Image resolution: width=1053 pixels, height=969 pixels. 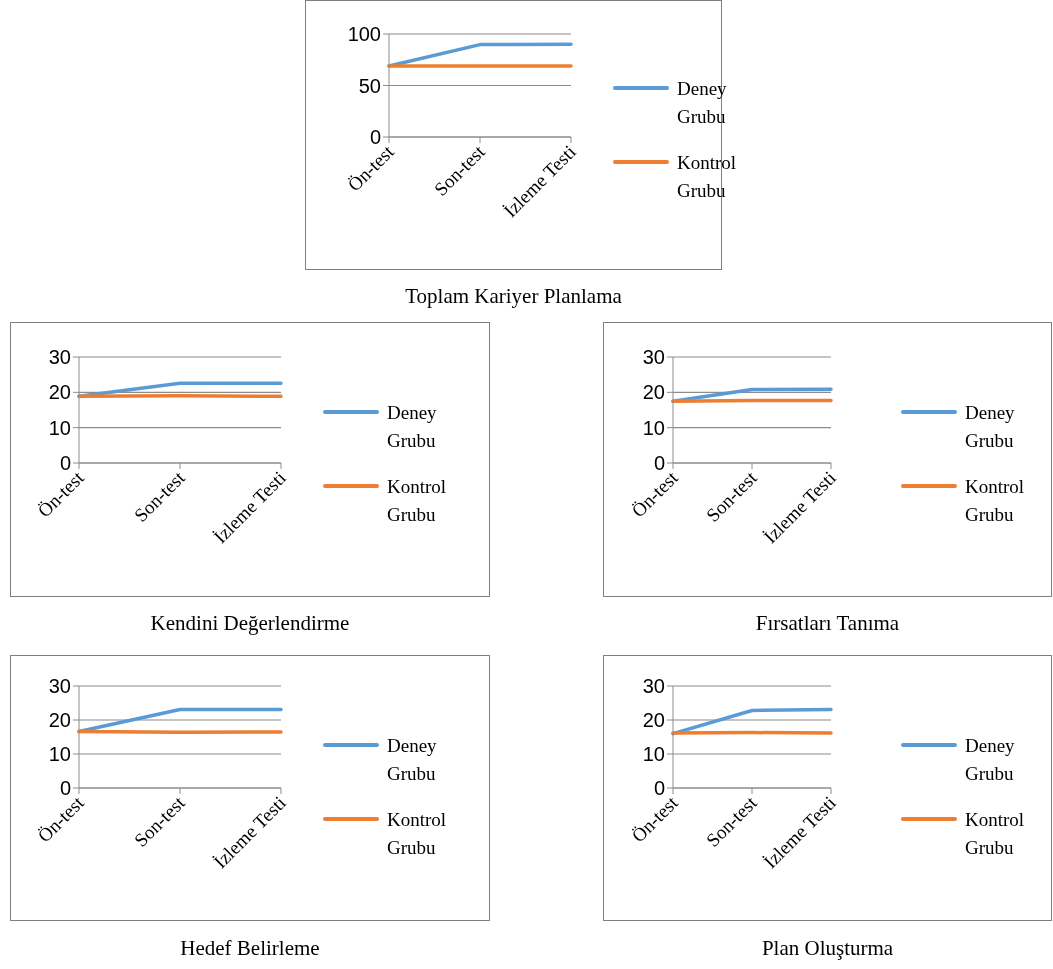 What do you see at coordinates (250, 948) in the screenshot?
I see `text: Hedef Belirleme` at bounding box center [250, 948].